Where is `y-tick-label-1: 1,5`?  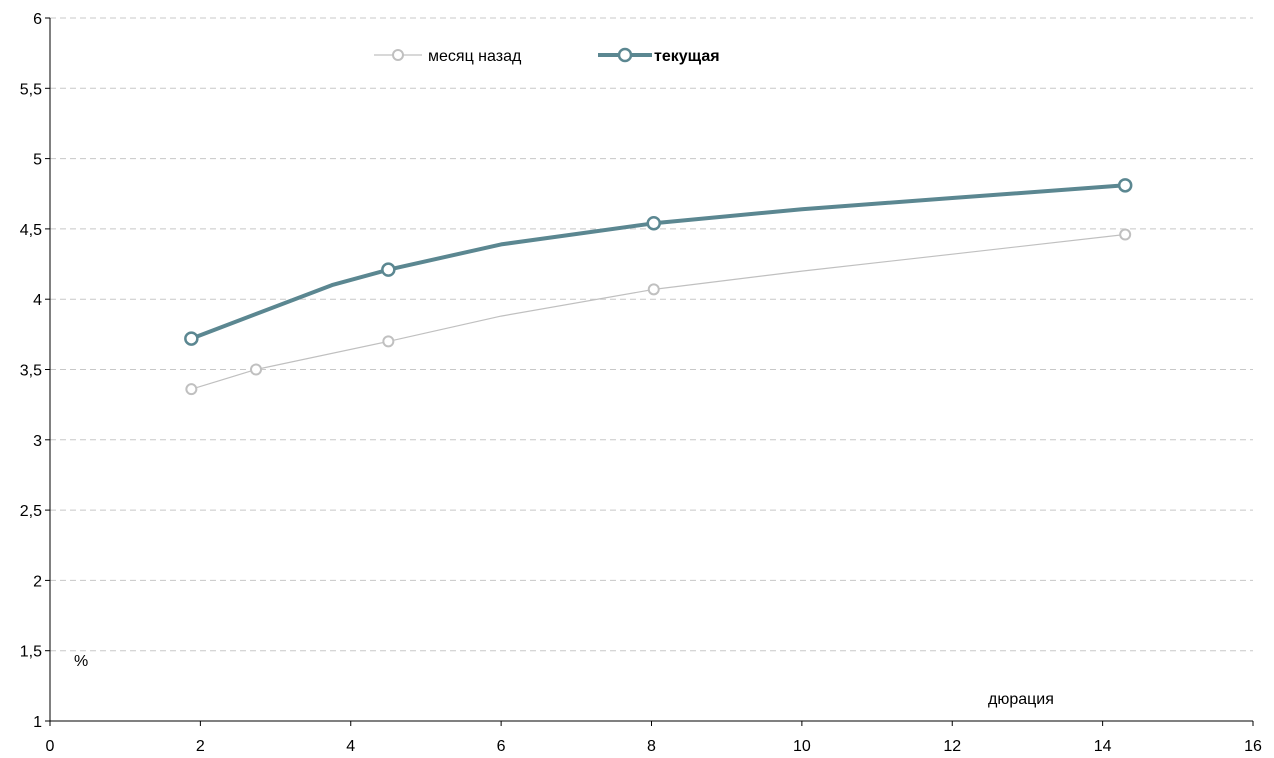 y-tick-label-1: 1,5 is located at coordinates (31, 652).